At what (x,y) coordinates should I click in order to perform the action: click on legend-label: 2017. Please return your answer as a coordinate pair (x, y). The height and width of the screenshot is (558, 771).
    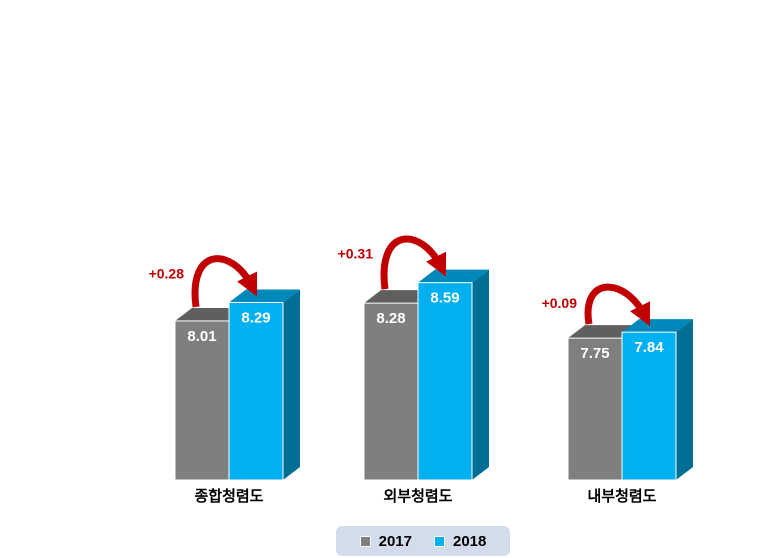
    Looking at the image, I should click on (395, 541).